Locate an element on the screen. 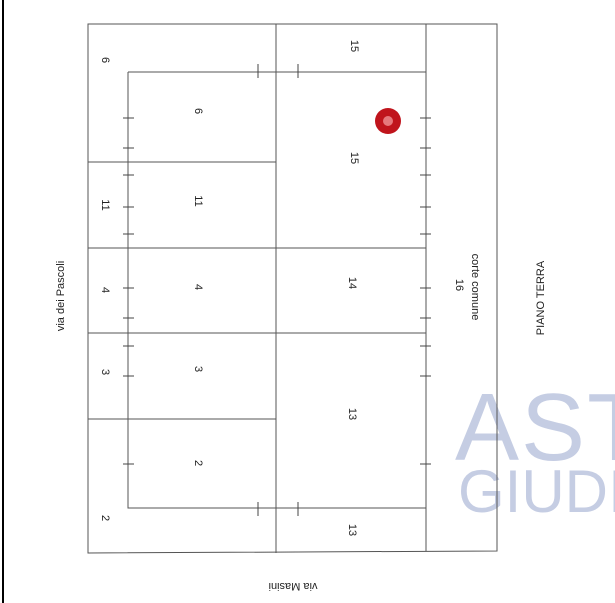  unit-label-inner-11: 11 is located at coordinates (198, 200).